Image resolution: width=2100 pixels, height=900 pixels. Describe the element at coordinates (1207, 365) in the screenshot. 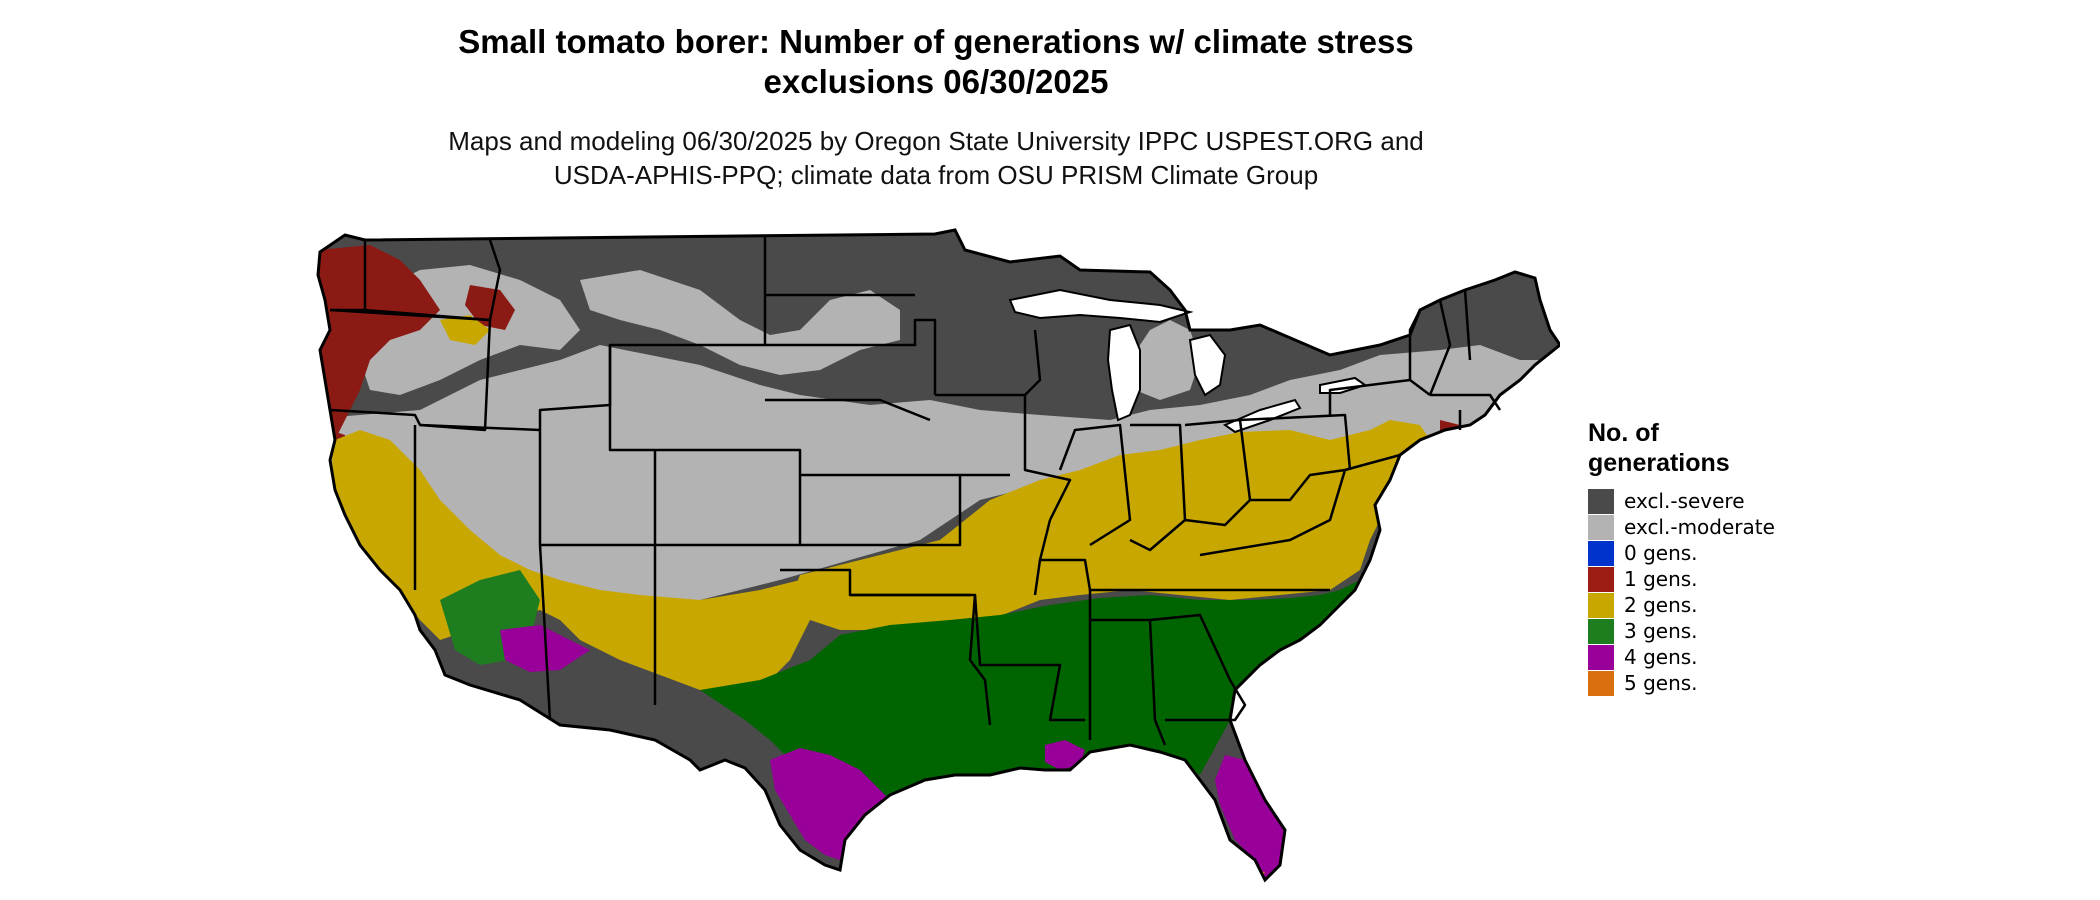

I see `lake-huron` at that location.